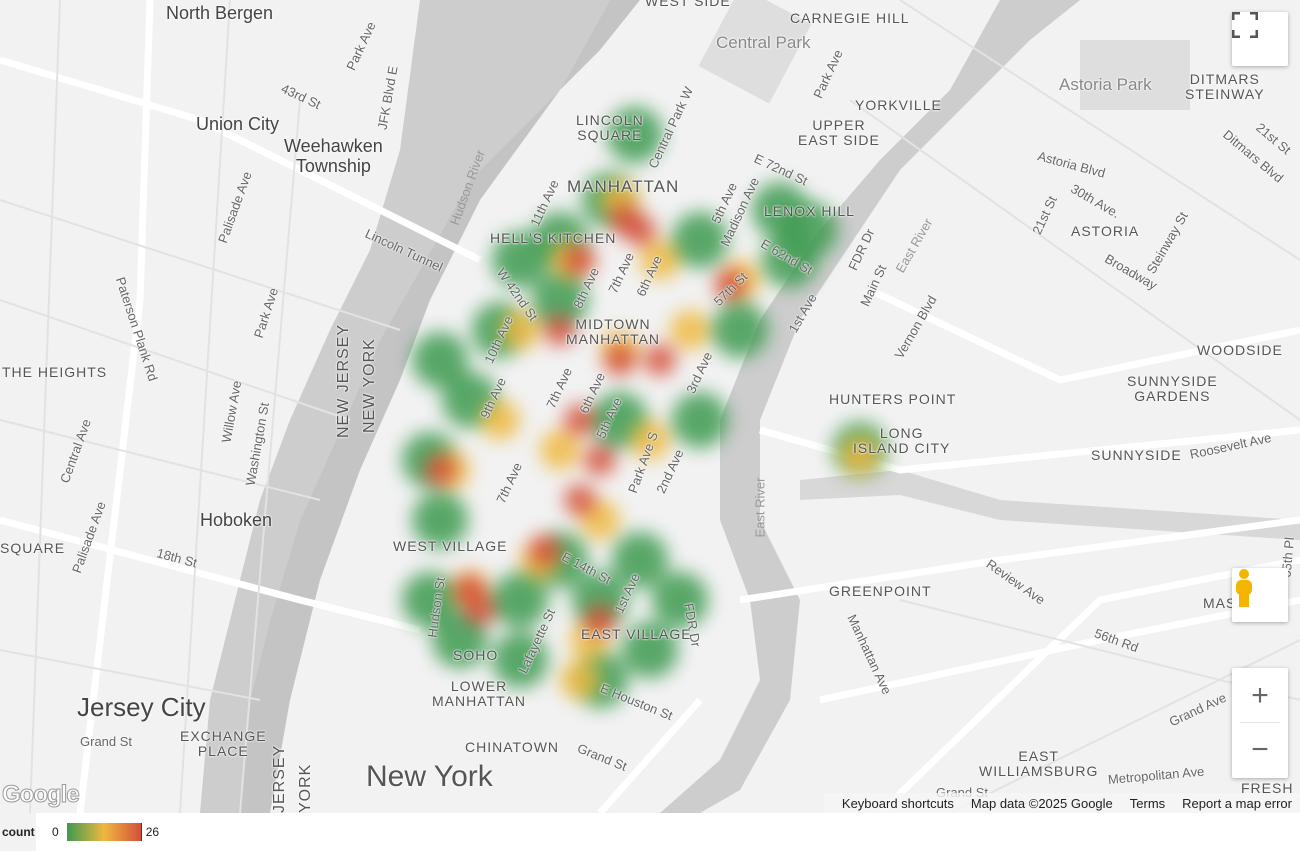  What do you see at coordinates (236, 520) in the screenshot?
I see `label-hoboken: Hoboken` at bounding box center [236, 520].